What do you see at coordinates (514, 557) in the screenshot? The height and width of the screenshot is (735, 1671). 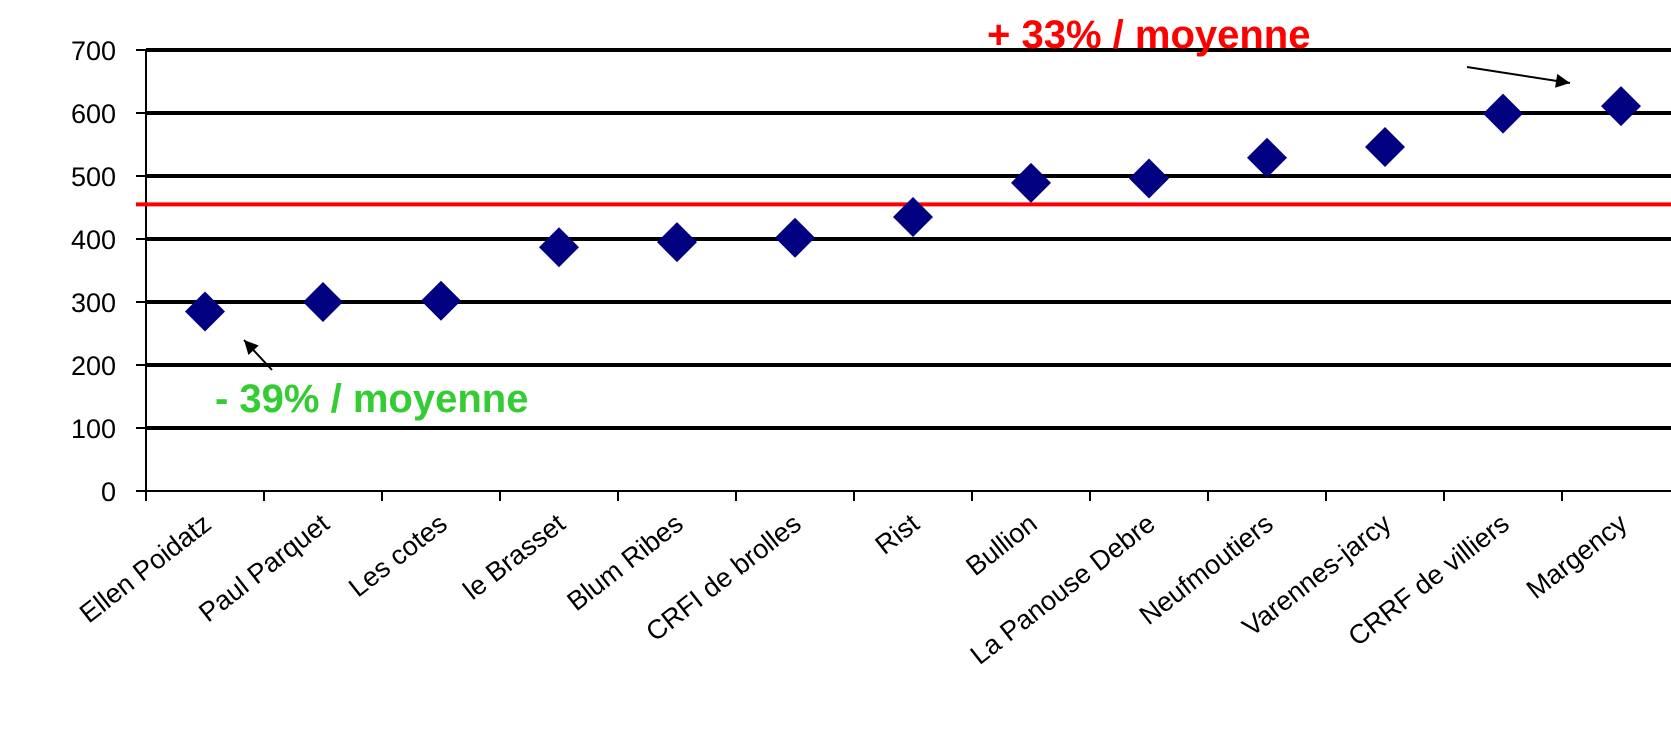 I see `x-tick-label: le Brasset` at bounding box center [514, 557].